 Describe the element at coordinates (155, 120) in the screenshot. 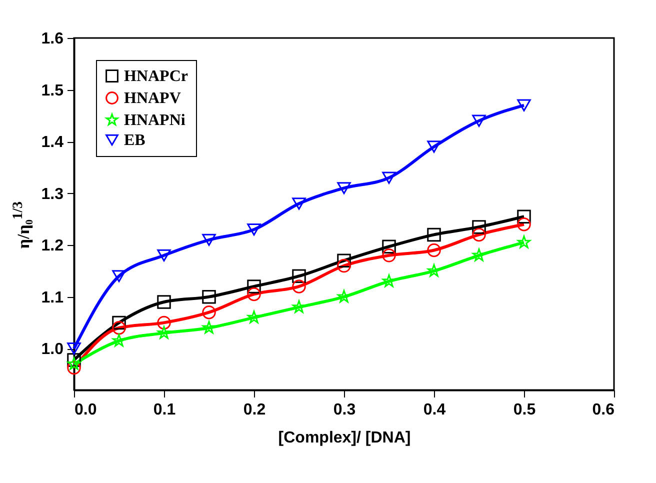

I see `legend-label: HNAPNi` at that location.